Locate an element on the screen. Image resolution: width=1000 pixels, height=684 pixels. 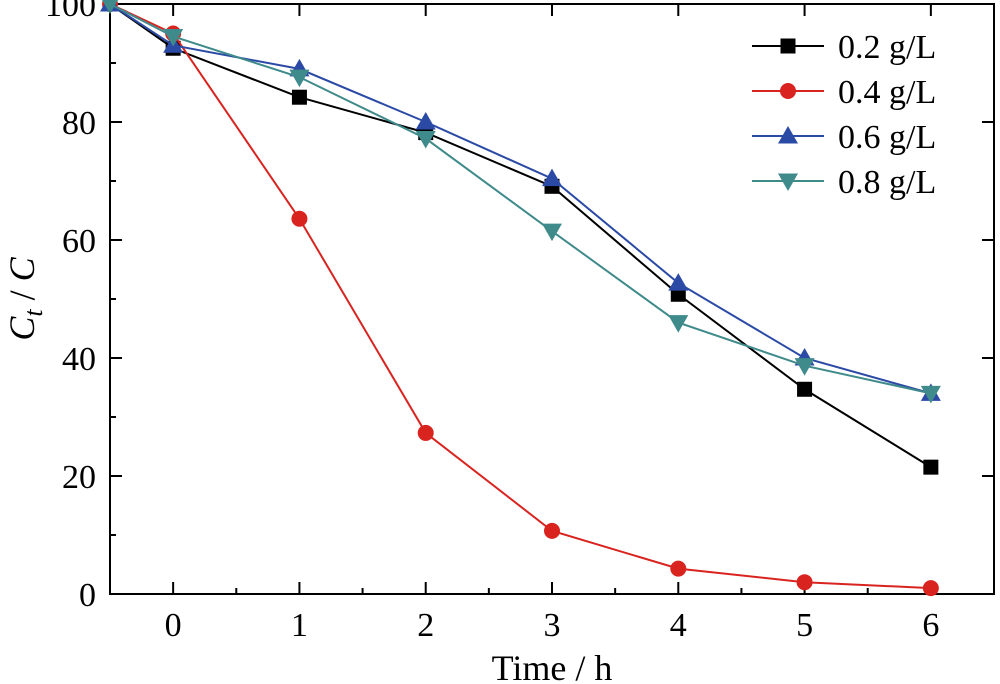
y-label-subscript: t is located at coordinates (33, 313).